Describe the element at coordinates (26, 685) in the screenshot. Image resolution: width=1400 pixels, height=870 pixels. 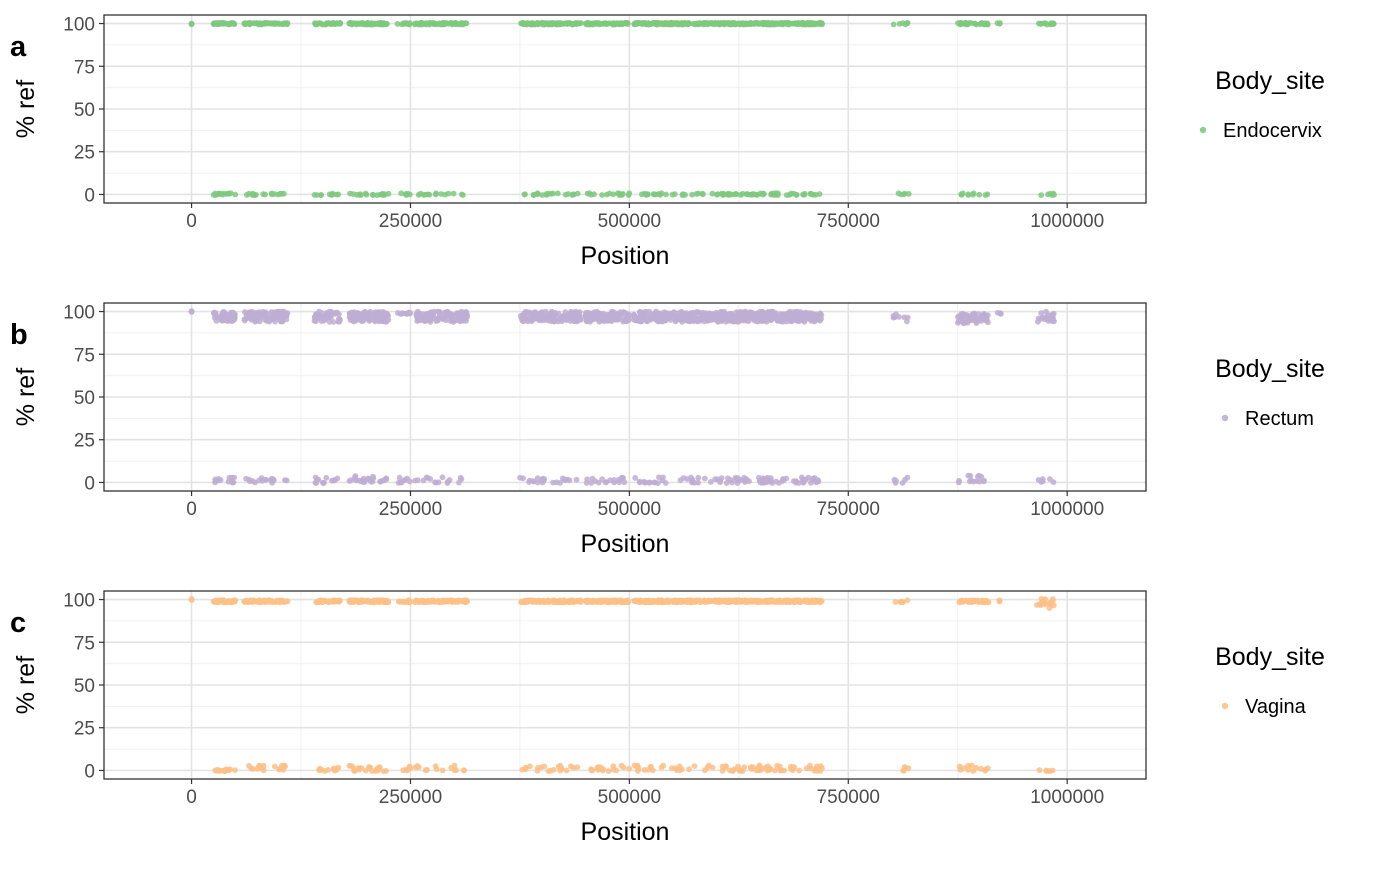
I see `y-axis-title: % ref` at that location.